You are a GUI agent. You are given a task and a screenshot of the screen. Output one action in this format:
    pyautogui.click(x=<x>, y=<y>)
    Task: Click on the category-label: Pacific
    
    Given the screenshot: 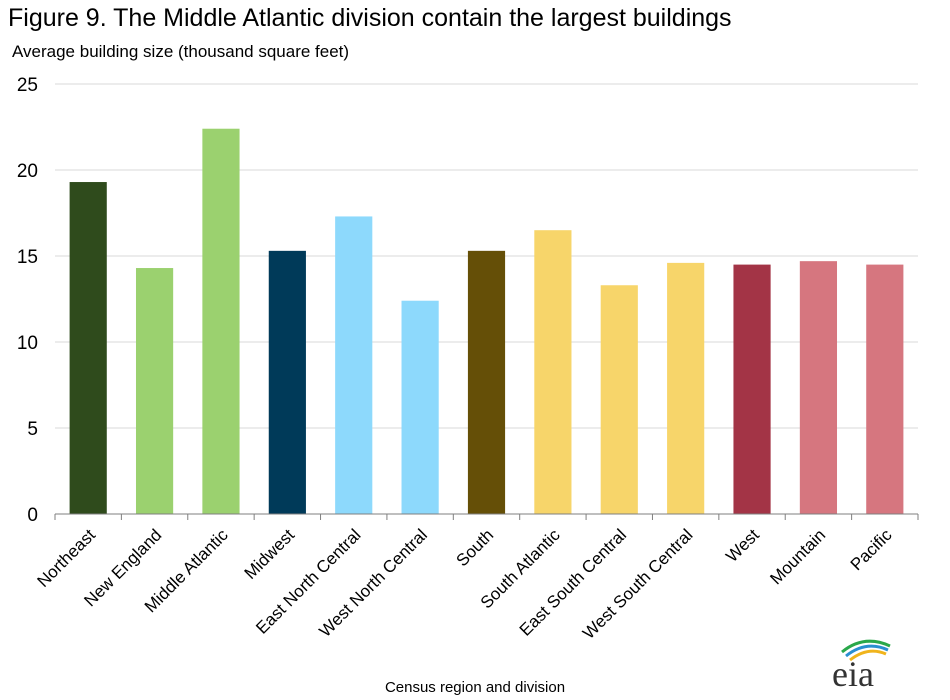 What is the action you would take?
    pyautogui.click(x=871, y=549)
    